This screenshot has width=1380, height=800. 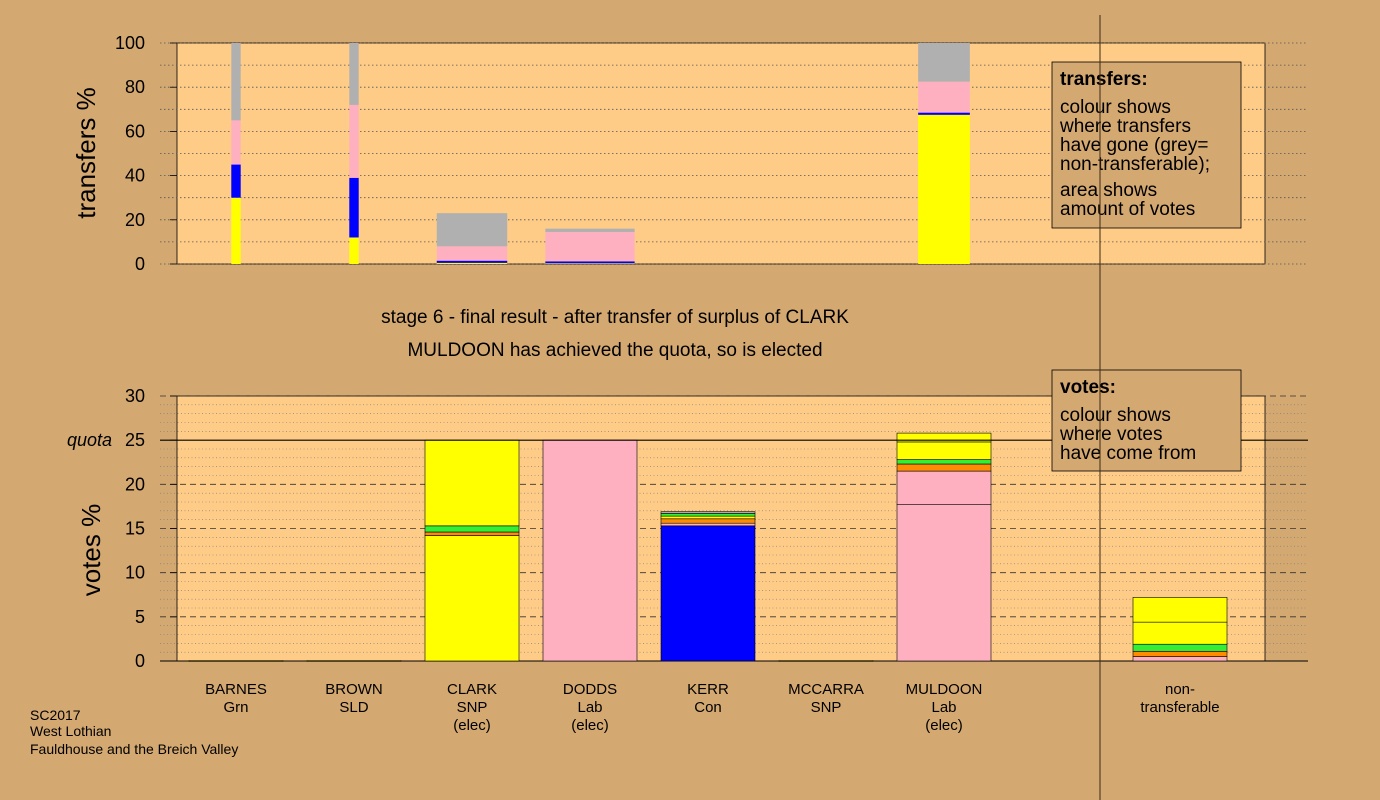 What do you see at coordinates (135, 484) in the screenshot?
I see `votes-tick-label: 20` at bounding box center [135, 484].